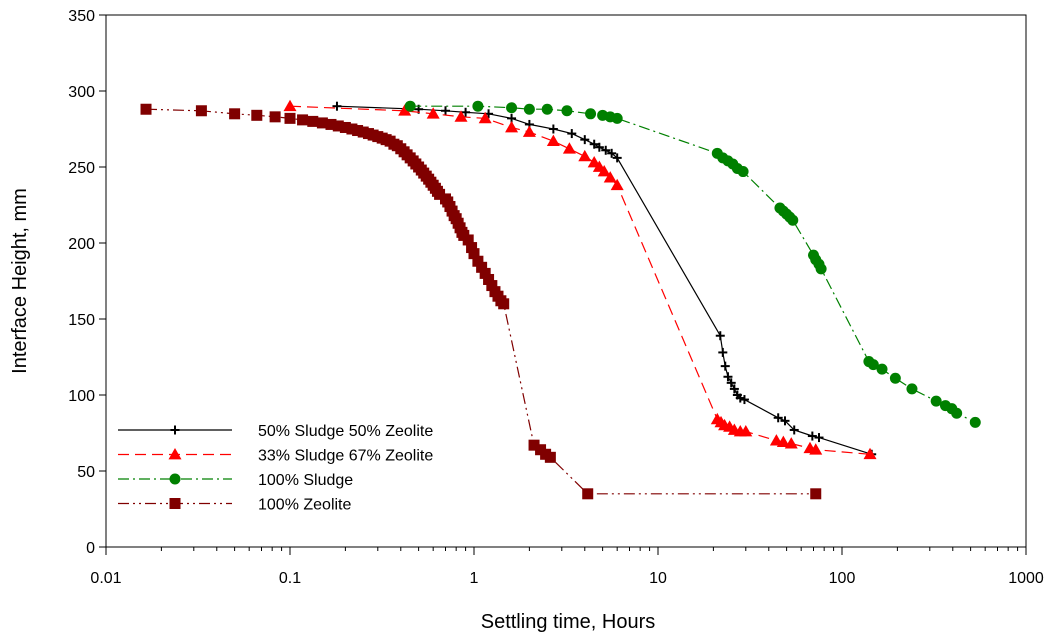  What do you see at coordinates (234, 505) in the screenshot?
I see `legend-entry: 100% Zeolite` at bounding box center [234, 505].